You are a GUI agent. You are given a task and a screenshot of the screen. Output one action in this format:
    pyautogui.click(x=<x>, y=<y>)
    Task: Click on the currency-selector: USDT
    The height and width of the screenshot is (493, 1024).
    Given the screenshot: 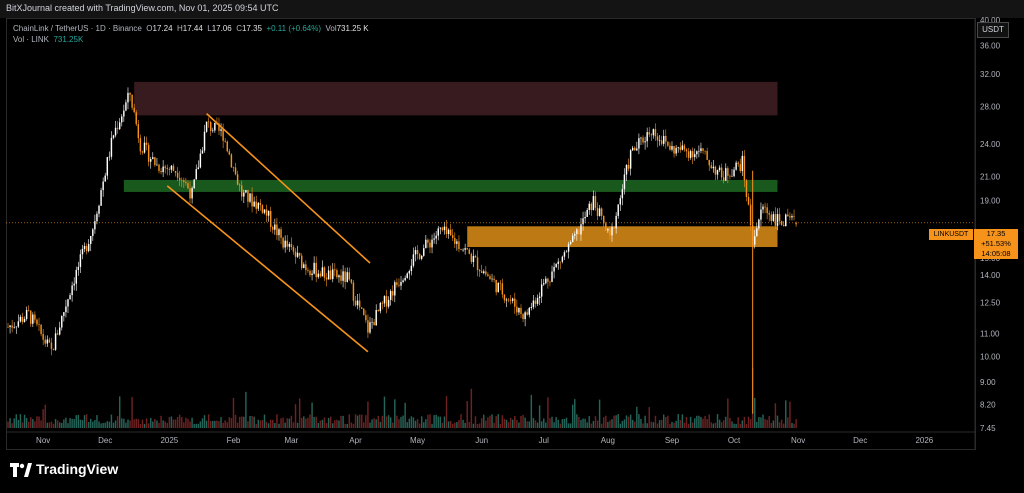 What is the action you would take?
    pyautogui.click(x=993, y=30)
    